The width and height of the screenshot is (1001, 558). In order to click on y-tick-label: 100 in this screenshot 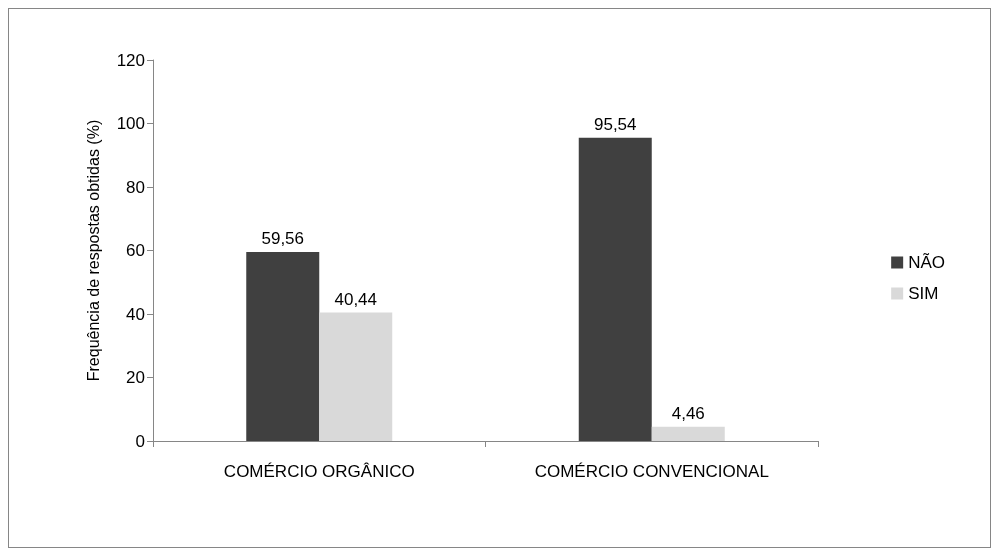, I will do `click(130, 123)`.